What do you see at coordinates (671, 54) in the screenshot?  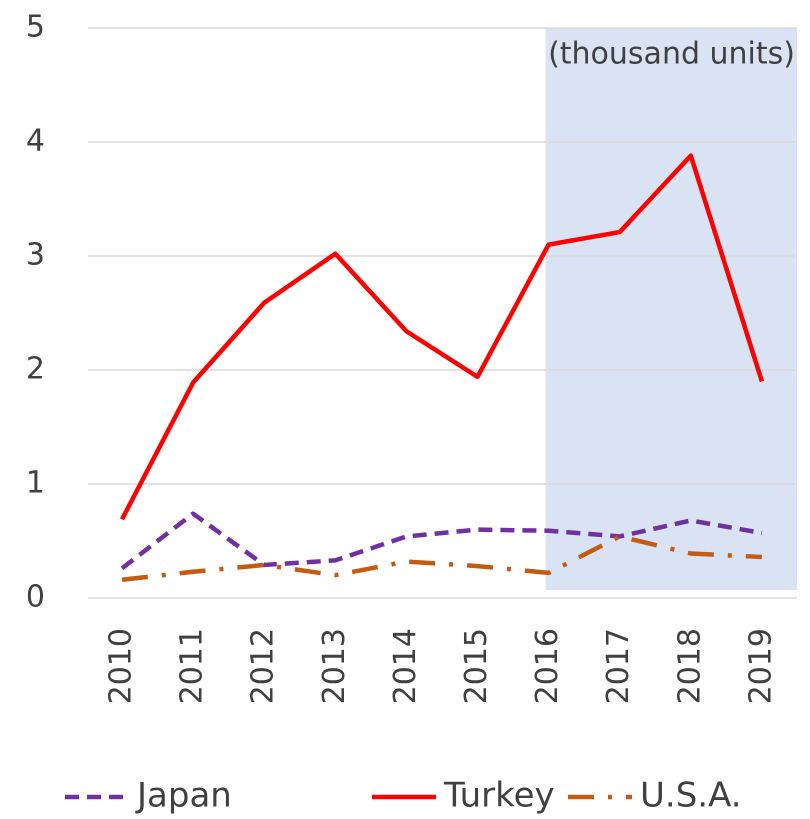 I see `annotation: (thousand units)` at bounding box center [671, 54].